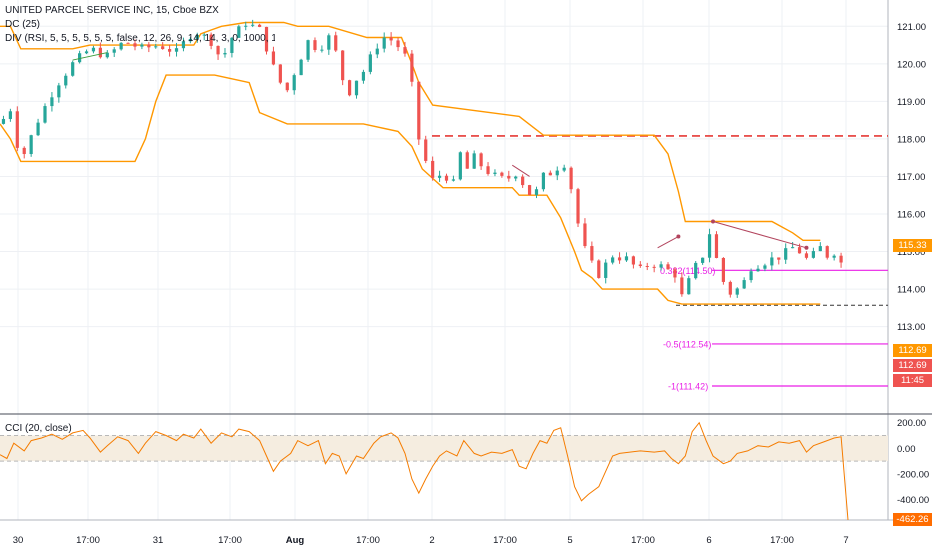  I want to click on y-tick-label: 118.00, so click(911, 139).